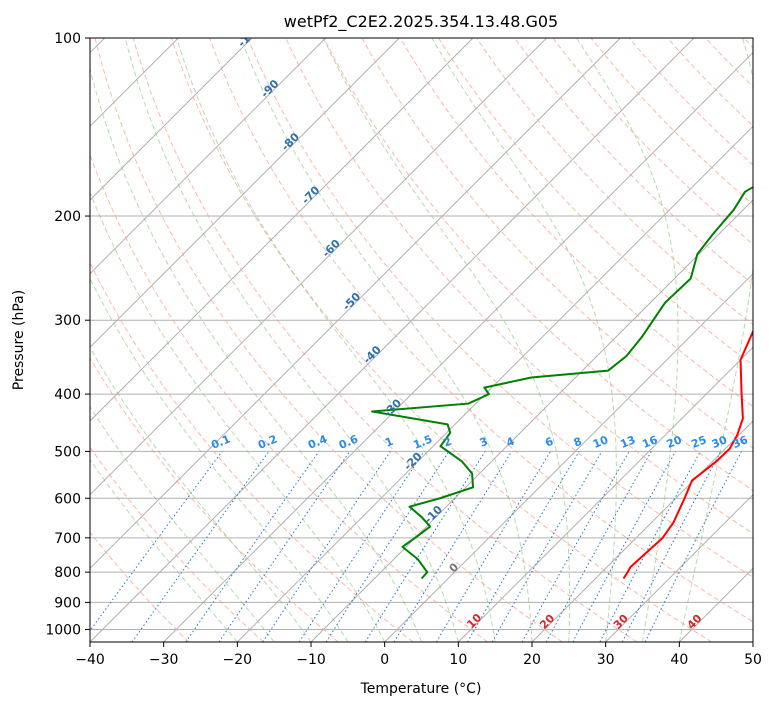 This screenshot has height=708, width=775. I want to click on mixing-ratio-label: 25, so click(698, 442).